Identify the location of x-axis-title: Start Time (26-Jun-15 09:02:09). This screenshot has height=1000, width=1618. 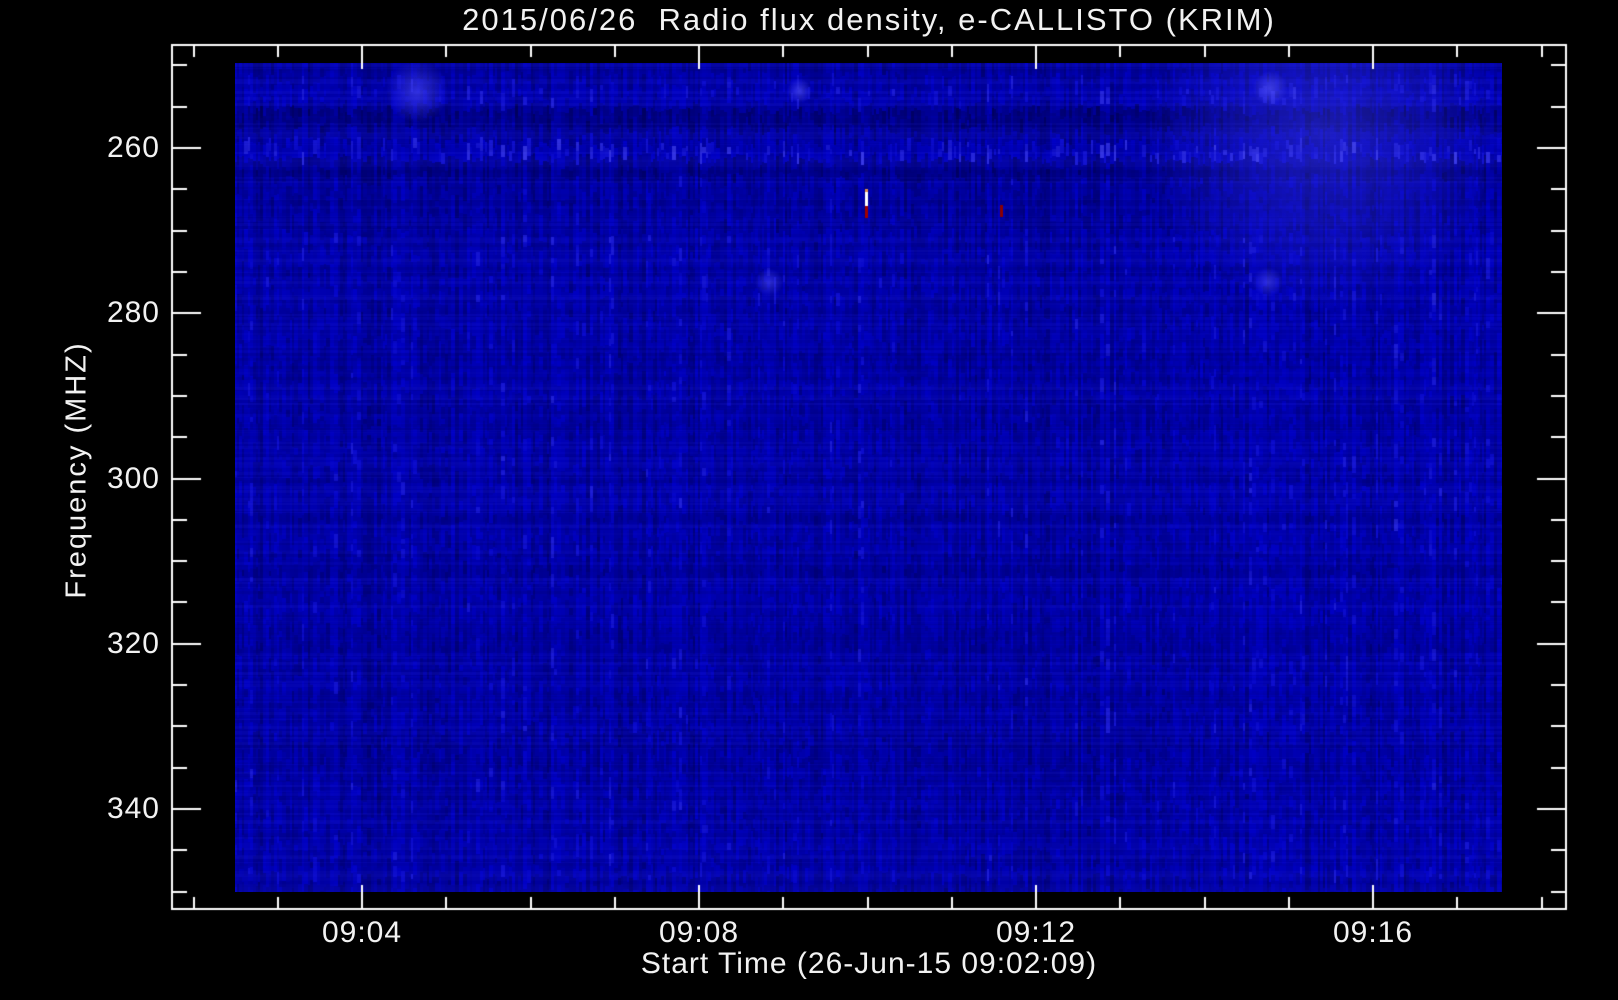
(869, 963).